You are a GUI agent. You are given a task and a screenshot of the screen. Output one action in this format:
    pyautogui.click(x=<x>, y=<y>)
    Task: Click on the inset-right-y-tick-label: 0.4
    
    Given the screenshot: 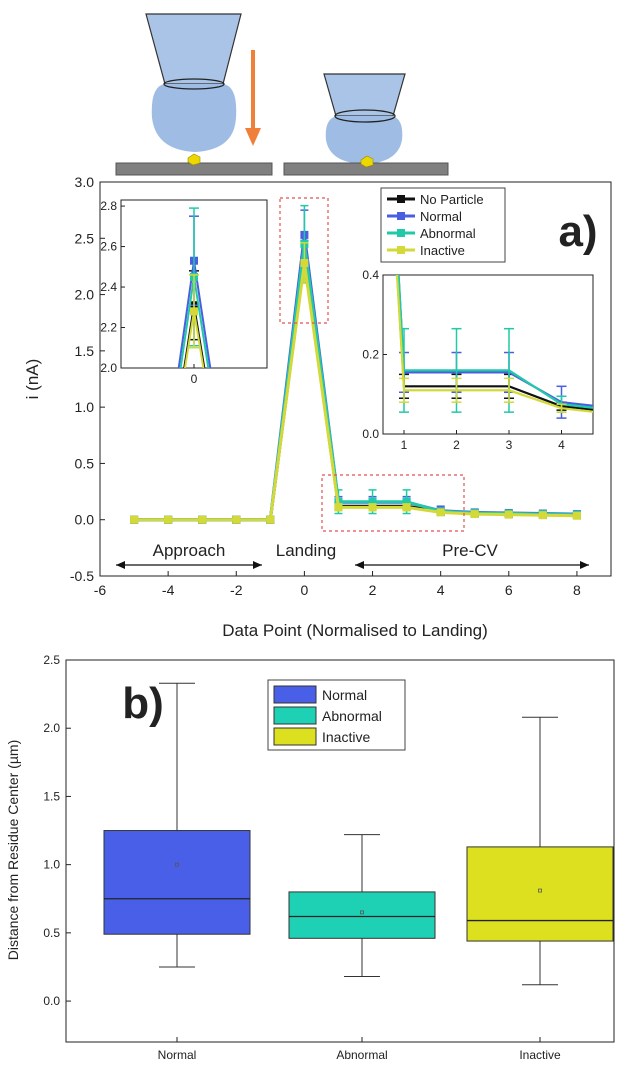 What is the action you would take?
    pyautogui.click(x=370, y=275)
    